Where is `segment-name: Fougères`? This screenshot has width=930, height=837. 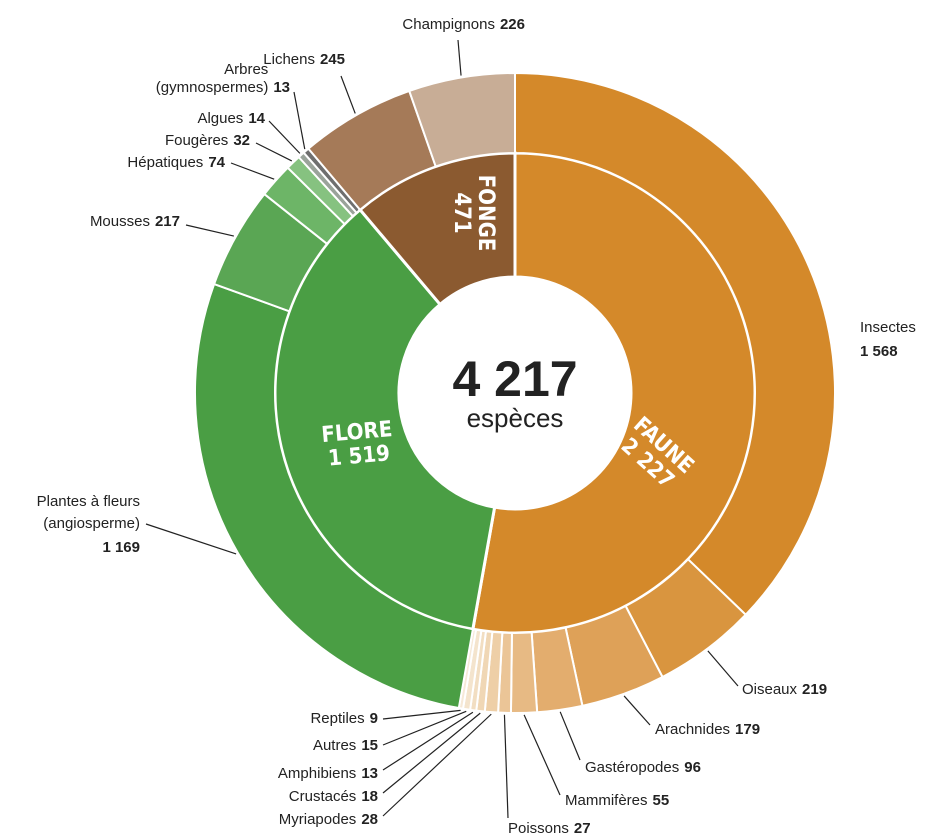 segment-name: Fougères is located at coordinates (196, 140).